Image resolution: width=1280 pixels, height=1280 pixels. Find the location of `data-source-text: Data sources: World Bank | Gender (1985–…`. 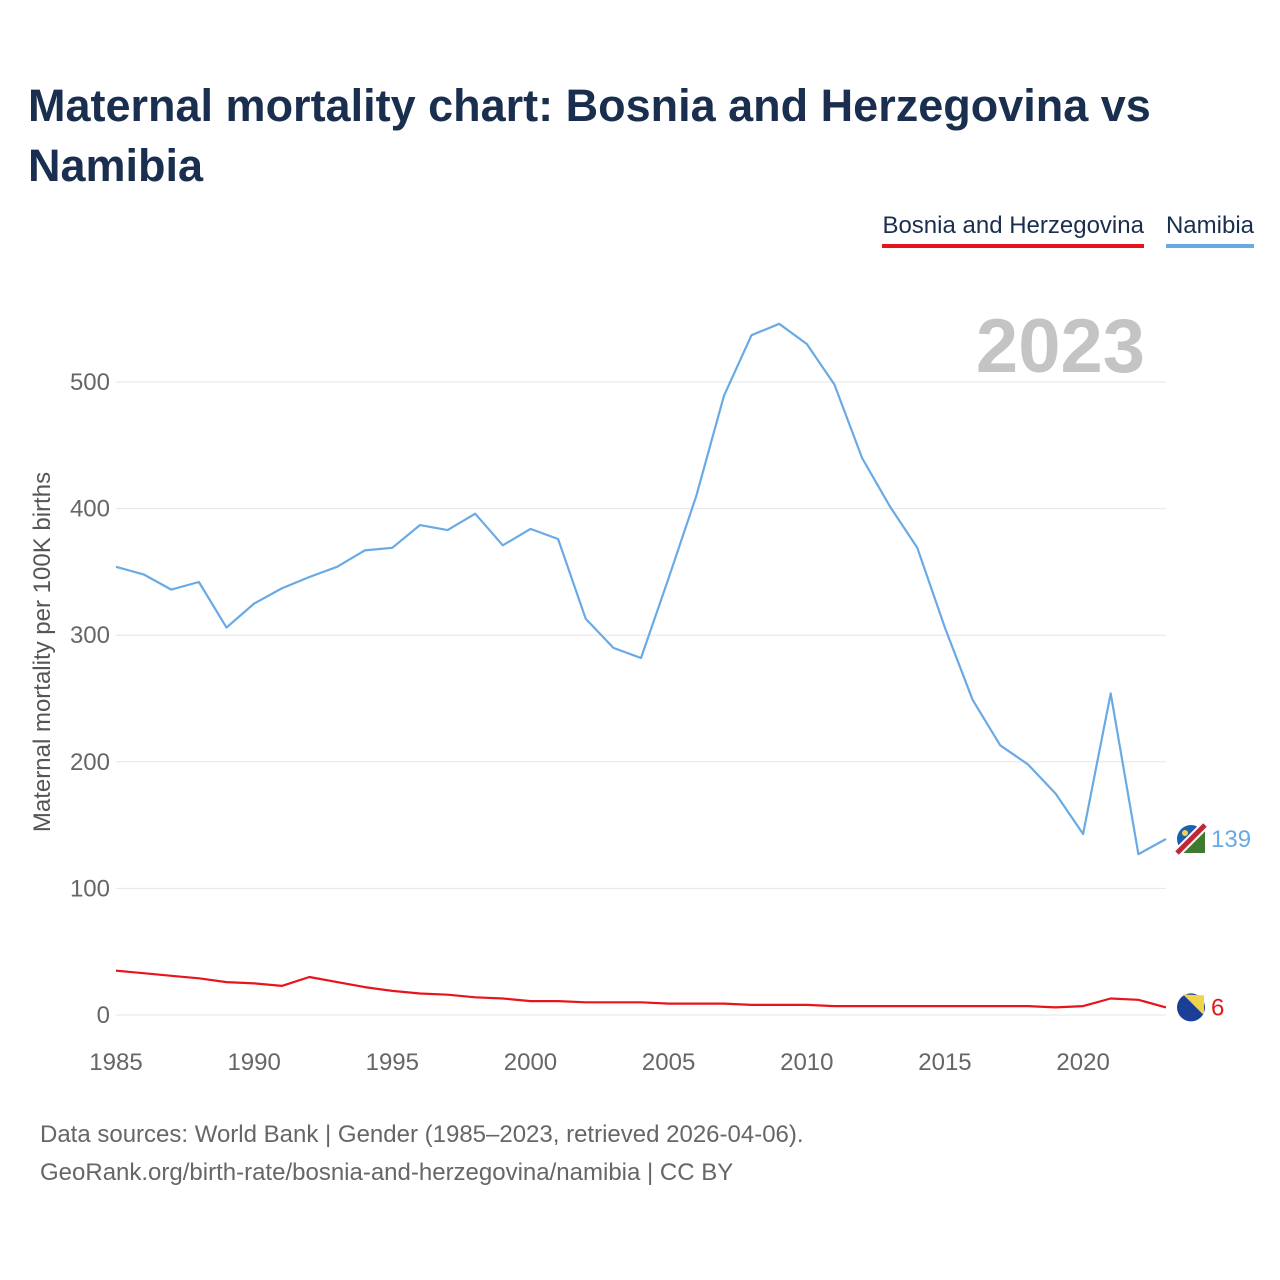

data-source-text: Data sources: World Bank | Gender (1985–… is located at coordinates (422, 1134).